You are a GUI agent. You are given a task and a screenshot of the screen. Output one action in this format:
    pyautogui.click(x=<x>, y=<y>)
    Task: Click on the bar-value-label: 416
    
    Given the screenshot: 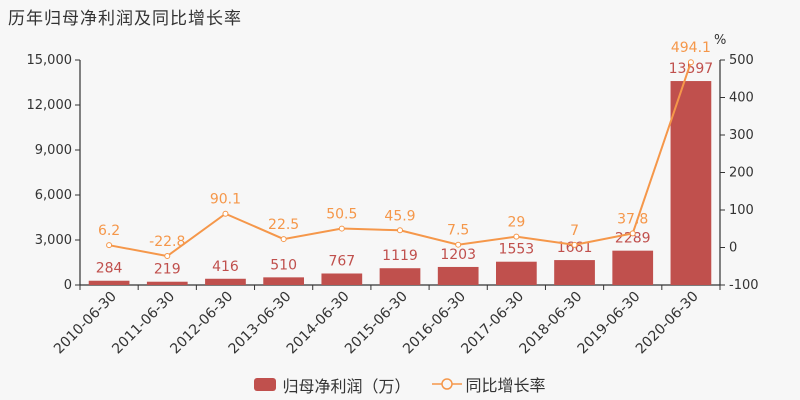 What is the action you would take?
    pyautogui.click(x=225, y=267)
    